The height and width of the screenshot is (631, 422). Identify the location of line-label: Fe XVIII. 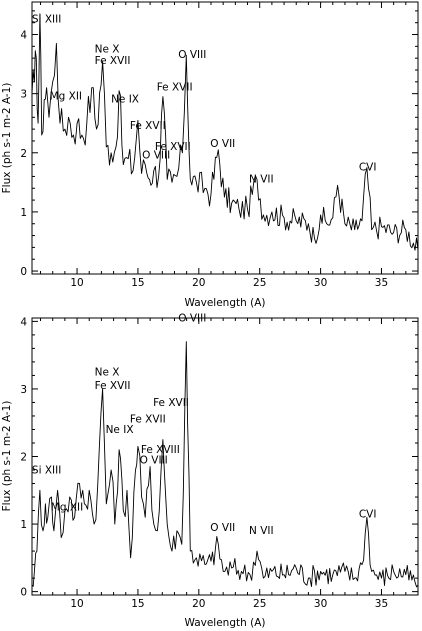
(160, 450).